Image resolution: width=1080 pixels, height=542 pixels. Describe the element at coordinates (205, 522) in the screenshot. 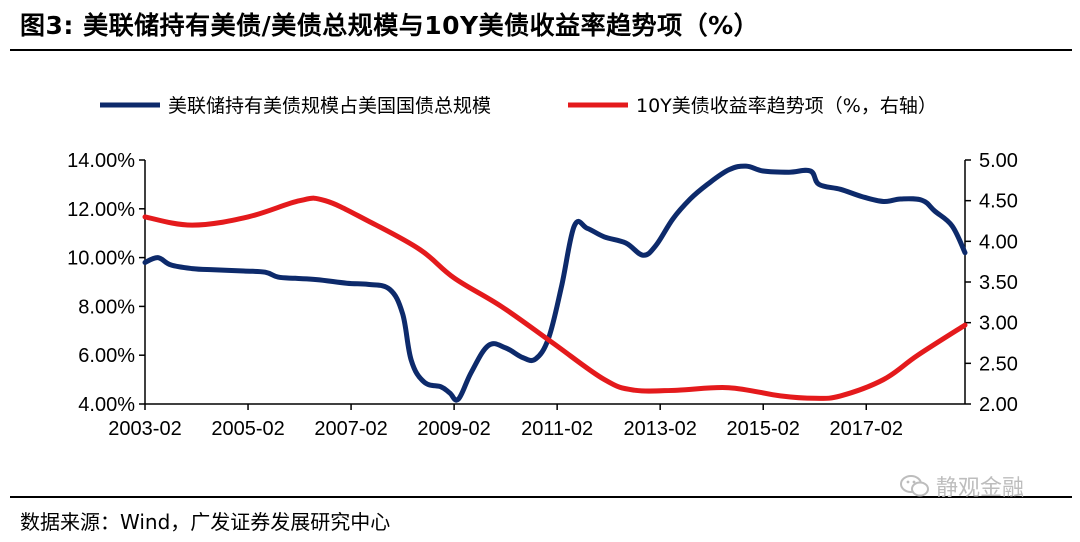

I see `source-note: 数据来源：Wind，广发证券发展研究中心` at that location.